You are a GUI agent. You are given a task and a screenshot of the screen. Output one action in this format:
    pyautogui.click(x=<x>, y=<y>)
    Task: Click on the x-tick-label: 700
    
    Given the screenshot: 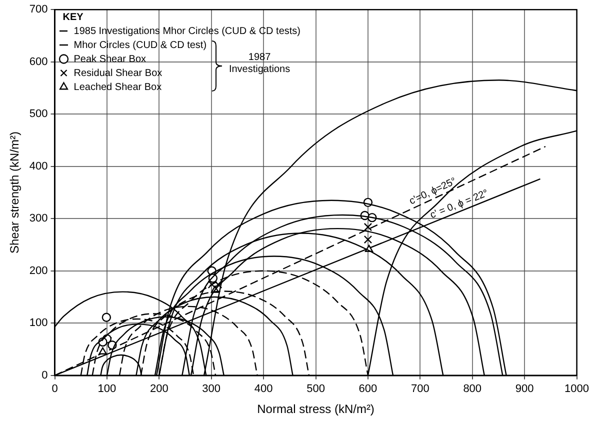 What is the action you would take?
    pyautogui.click(x=420, y=389)
    